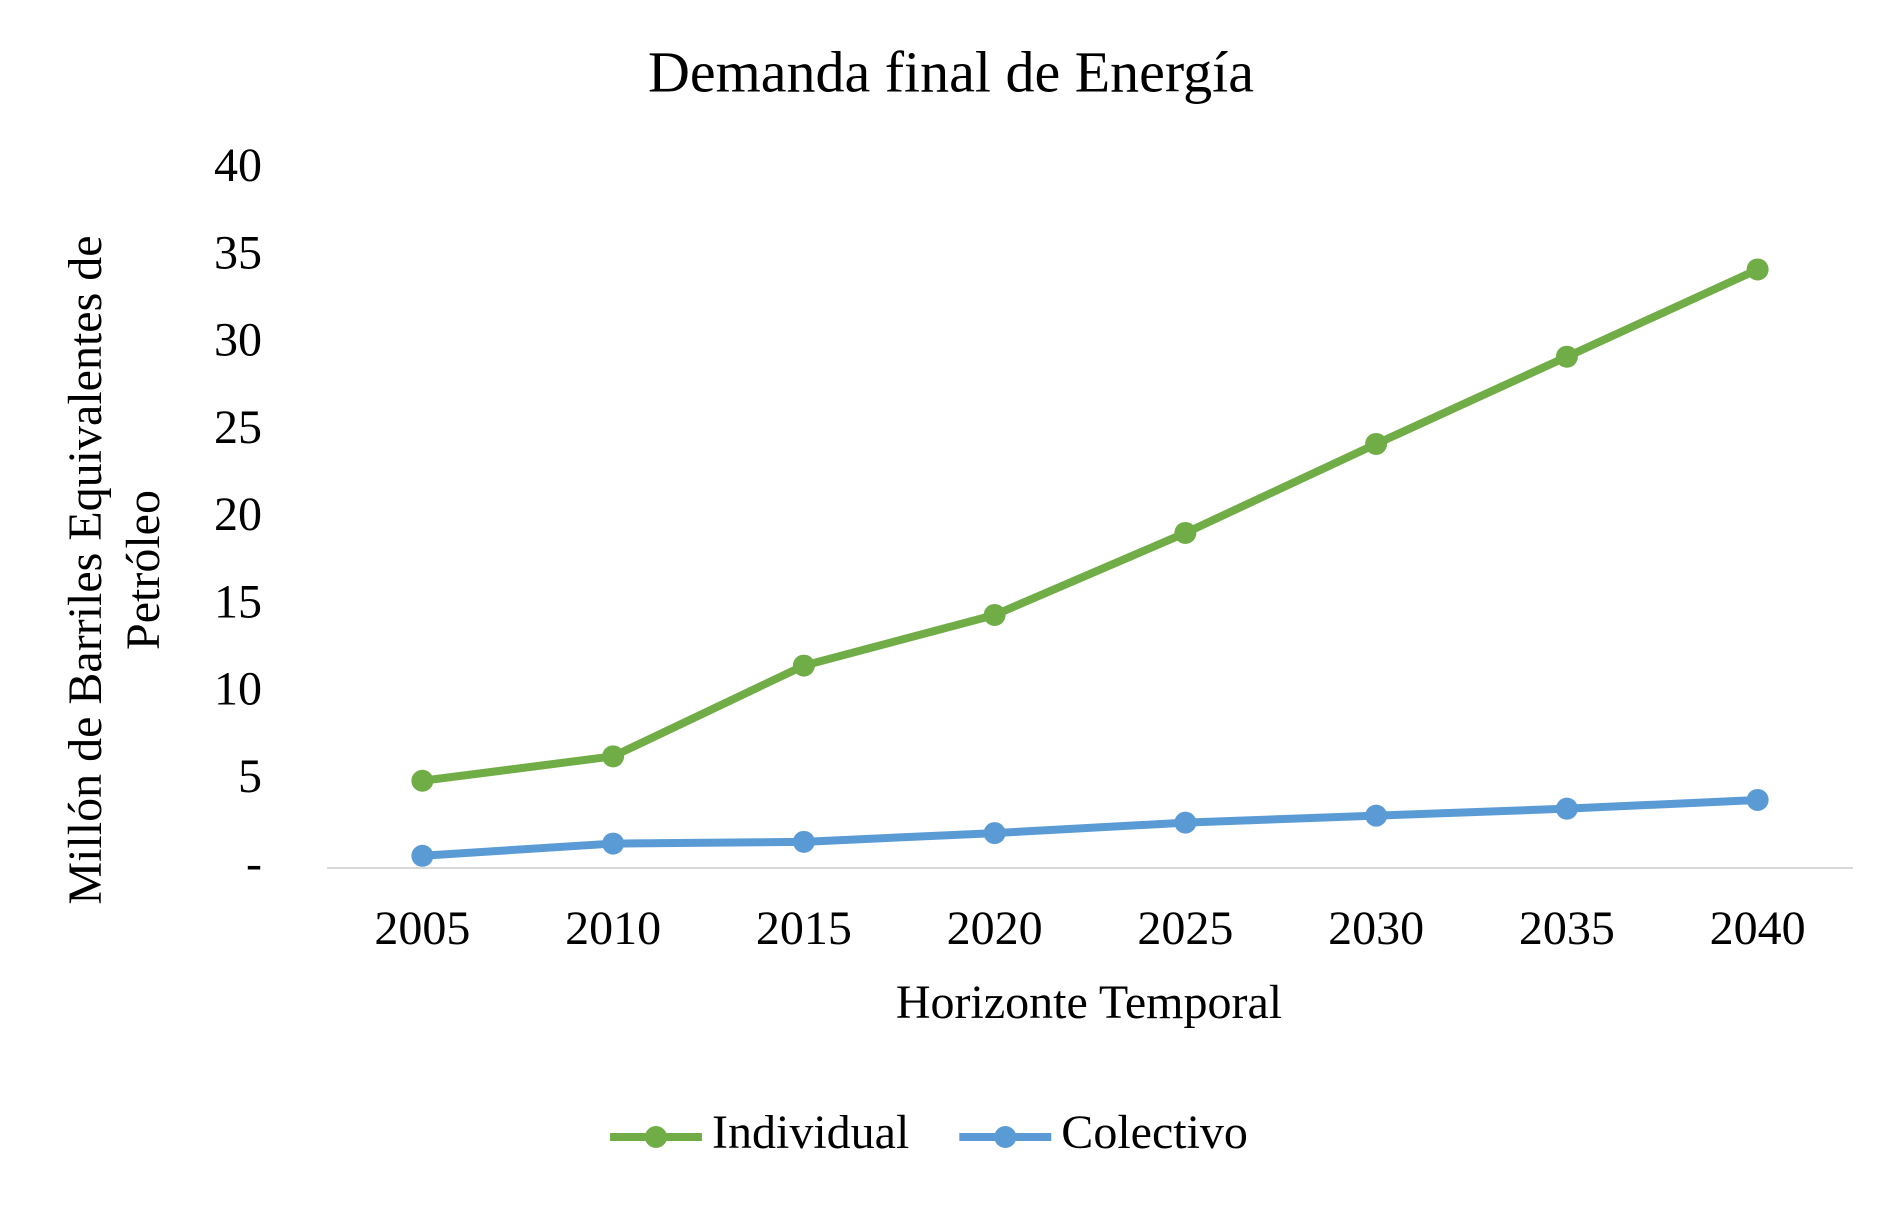  Describe the element at coordinates (422, 928) in the screenshot. I see `x-tick-label: 2005` at that location.